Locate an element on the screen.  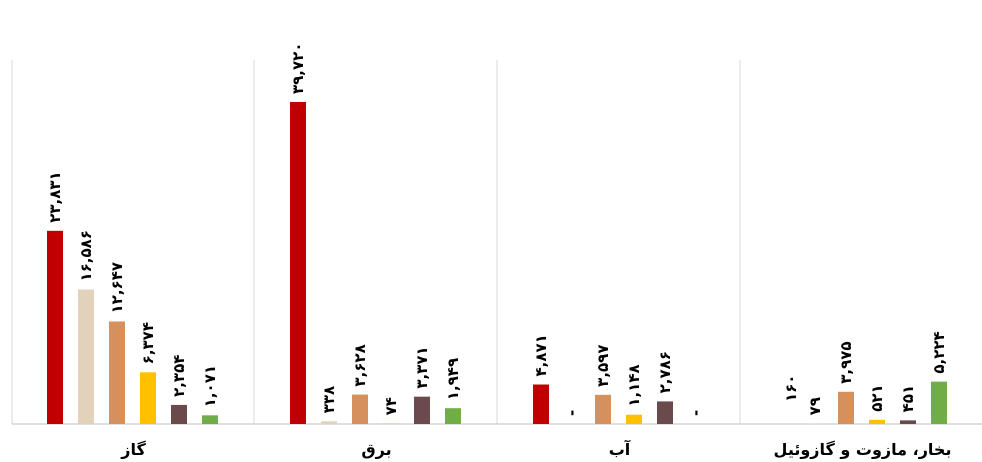
data-label-s0-c1: ۳۹,۷۲۰ is located at coordinates (298, 68).